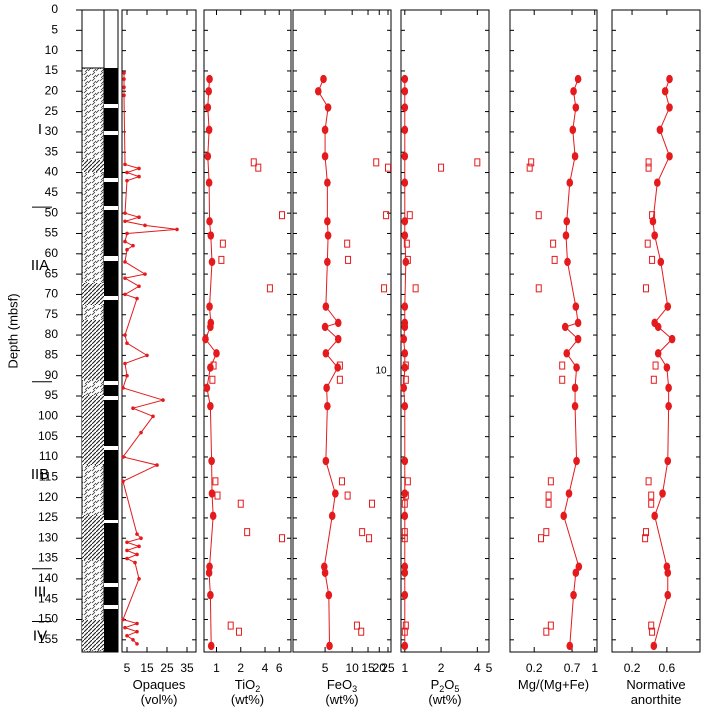  What do you see at coordinates (404, 668) in the screenshot?
I see `x-tick-label: 1` at bounding box center [404, 668].